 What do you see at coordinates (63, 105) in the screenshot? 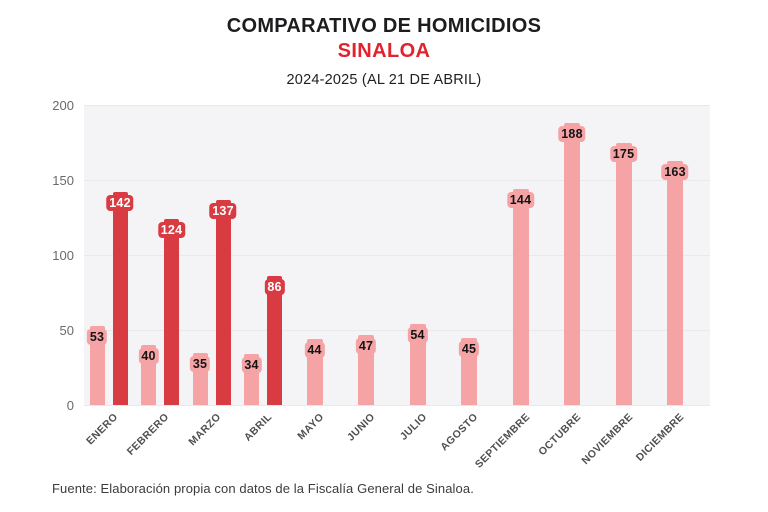
I see `y-tick-200: 200` at bounding box center [63, 105].